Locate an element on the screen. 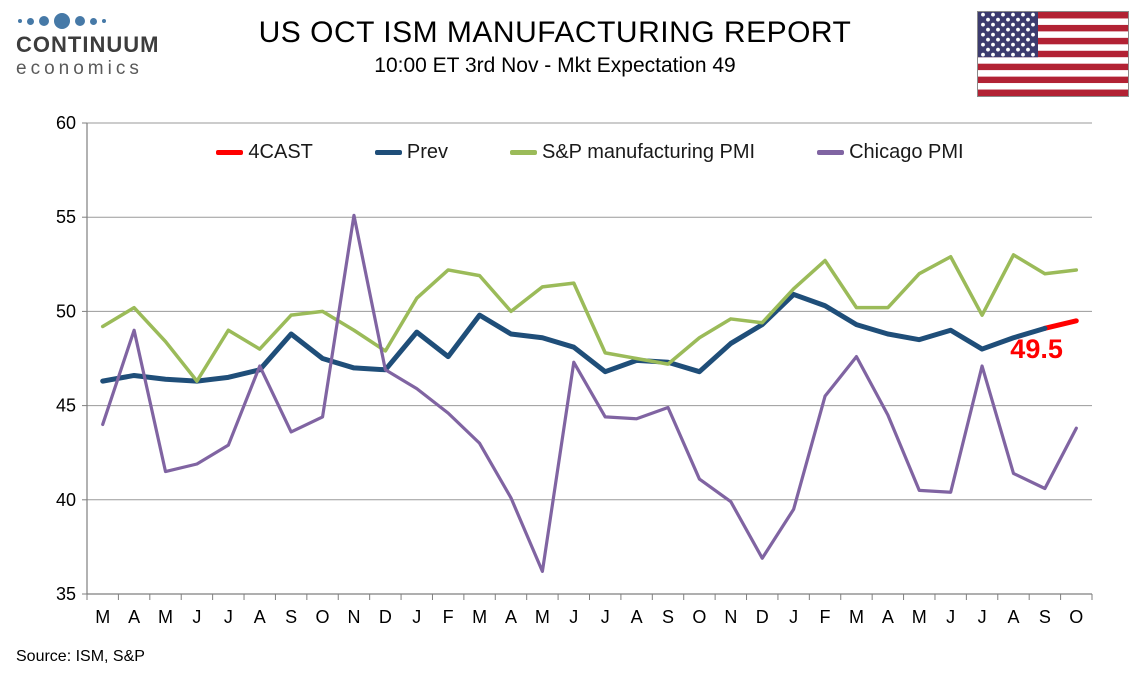 Image resolution: width=1134 pixels, height=680 pixels. legend-item-chicago-pmi: Chicago PMI is located at coordinates (890, 152).